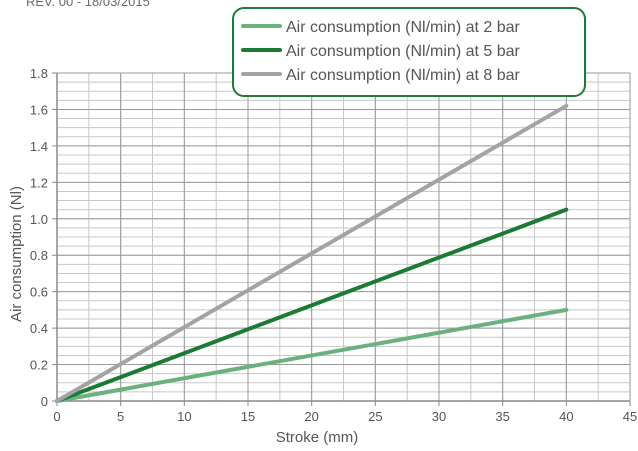 The width and height of the screenshot is (638, 451). I want to click on x-tick-label: 10, so click(184, 416).